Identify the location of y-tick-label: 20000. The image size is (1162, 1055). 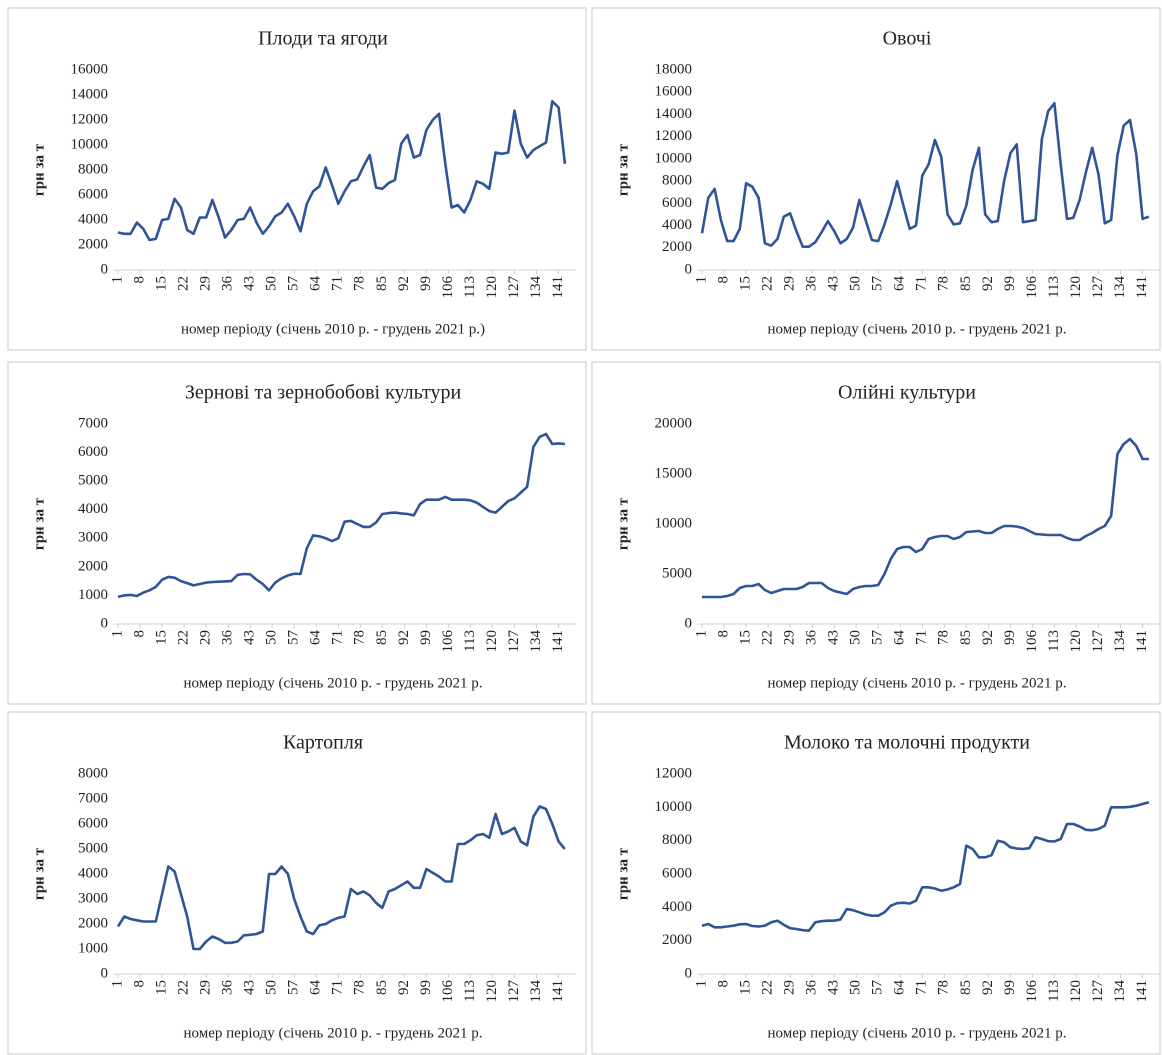
(674, 423).